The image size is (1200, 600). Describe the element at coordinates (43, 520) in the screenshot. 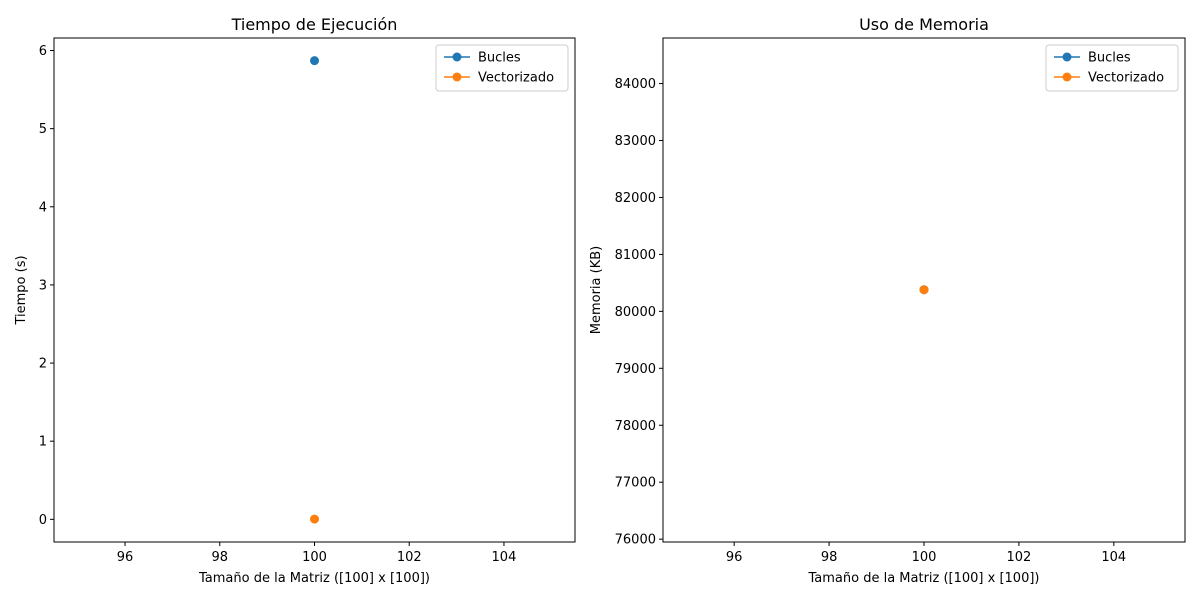

I see `y-tick-label: 0` at that location.